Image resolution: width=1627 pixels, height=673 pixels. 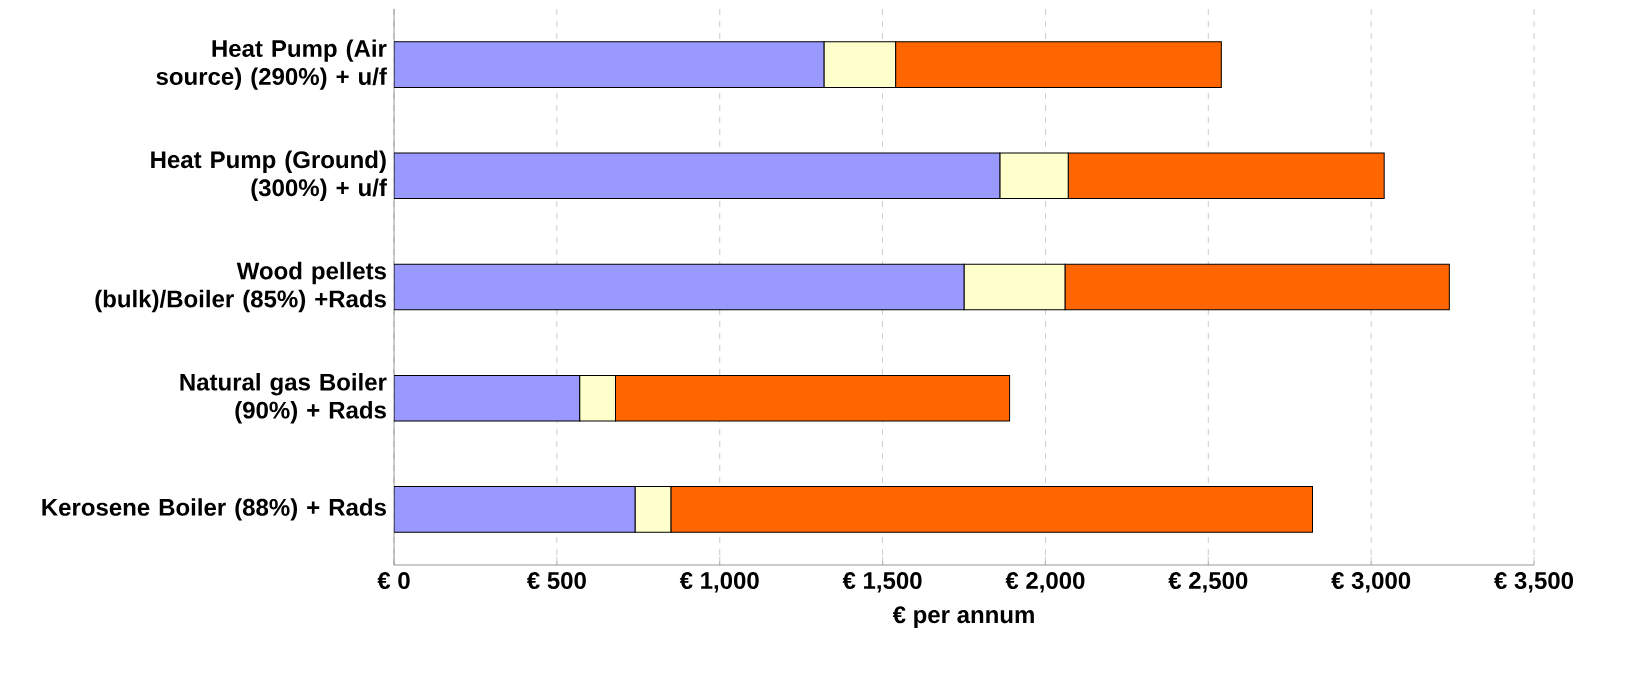 What do you see at coordinates (1371, 582) in the screenshot?
I see `x-tick-label: € 3,000` at bounding box center [1371, 582].